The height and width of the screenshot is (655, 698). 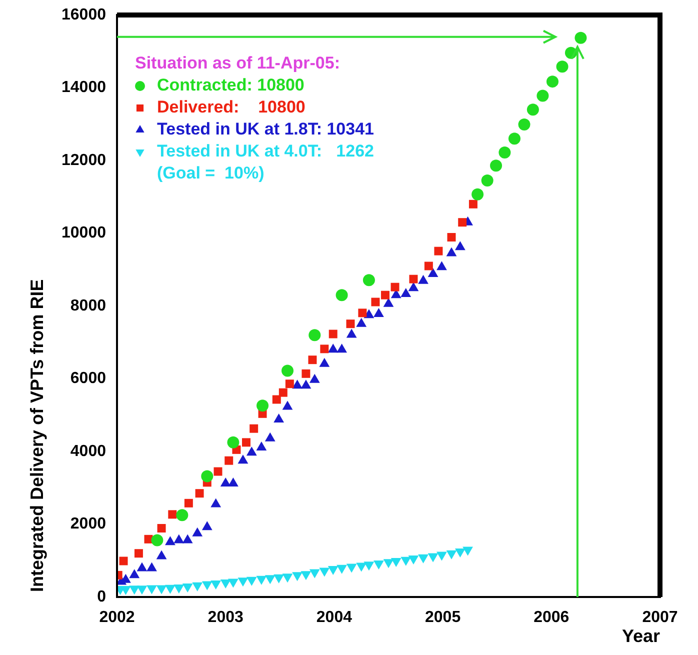 What do you see at coordinates (552, 617) in the screenshot?
I see `x-tick-label: 2006` at bounding box center [552, 617].